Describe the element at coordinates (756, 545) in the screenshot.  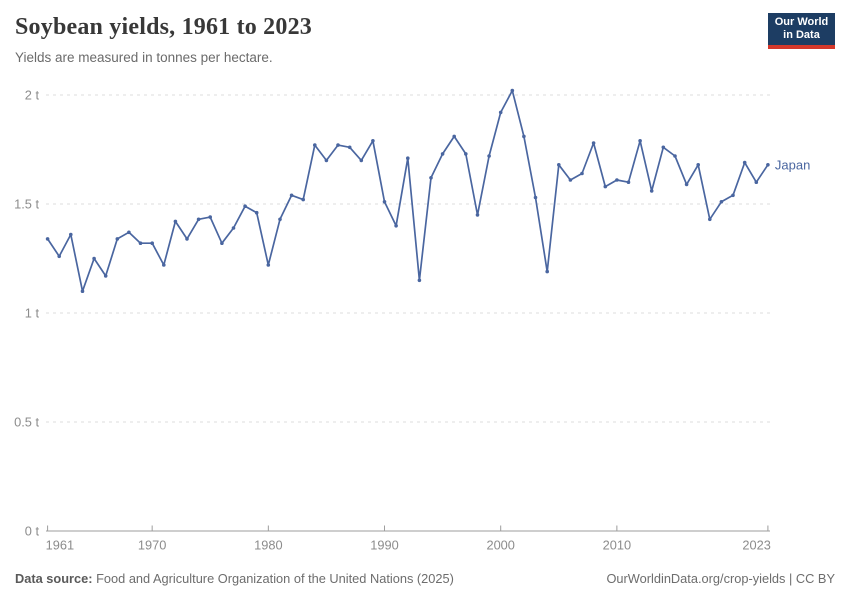
I see `x-axis-label: 2023` at that location.